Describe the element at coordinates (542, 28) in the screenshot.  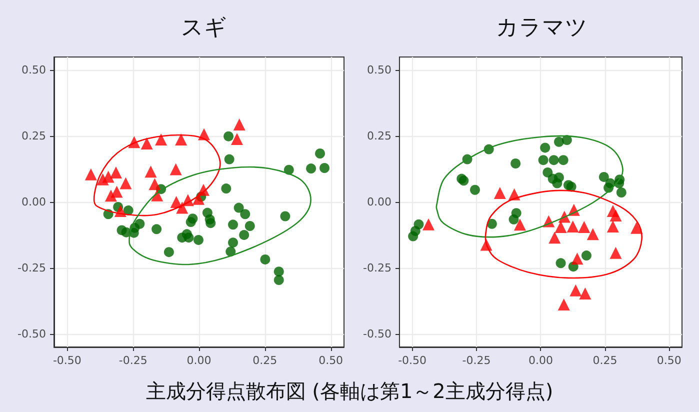
I see `chart-title: カラマツ` at that location.